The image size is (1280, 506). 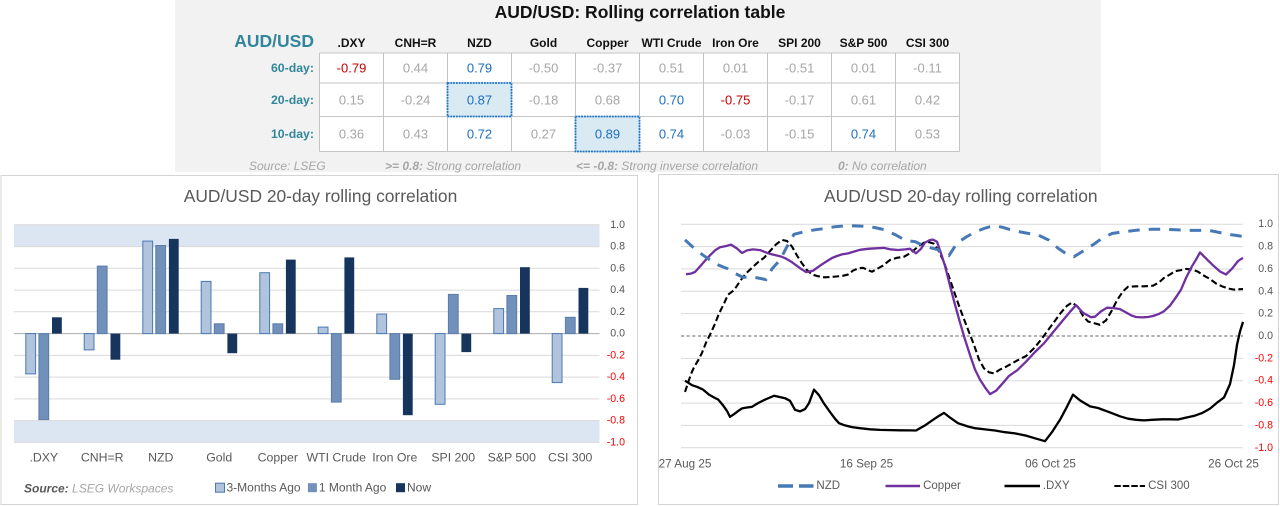 I want to click on svg-text: AUD/USD, so click(x=274, y=41).